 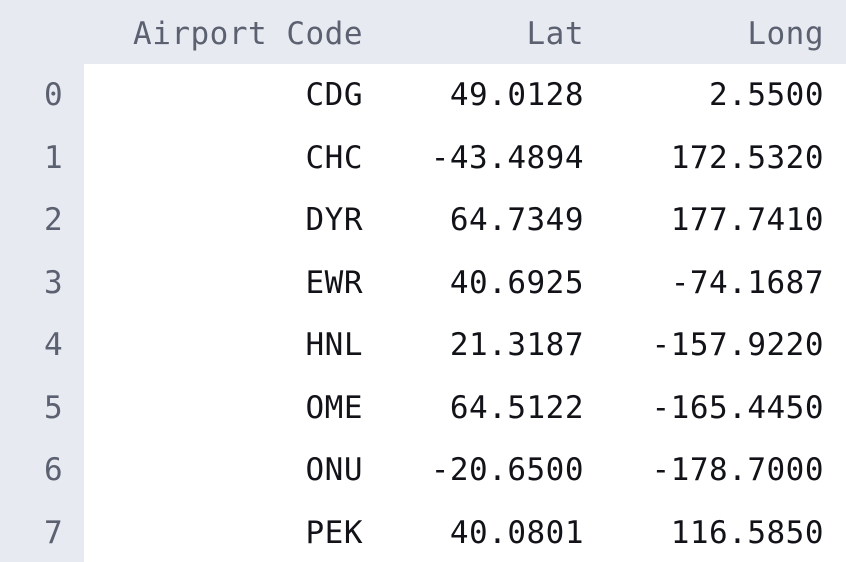 What do you see at coordinates (516, 220) in the screenshot?
I see `cell-lat: 64.7349` at bounding box center [516, 220].